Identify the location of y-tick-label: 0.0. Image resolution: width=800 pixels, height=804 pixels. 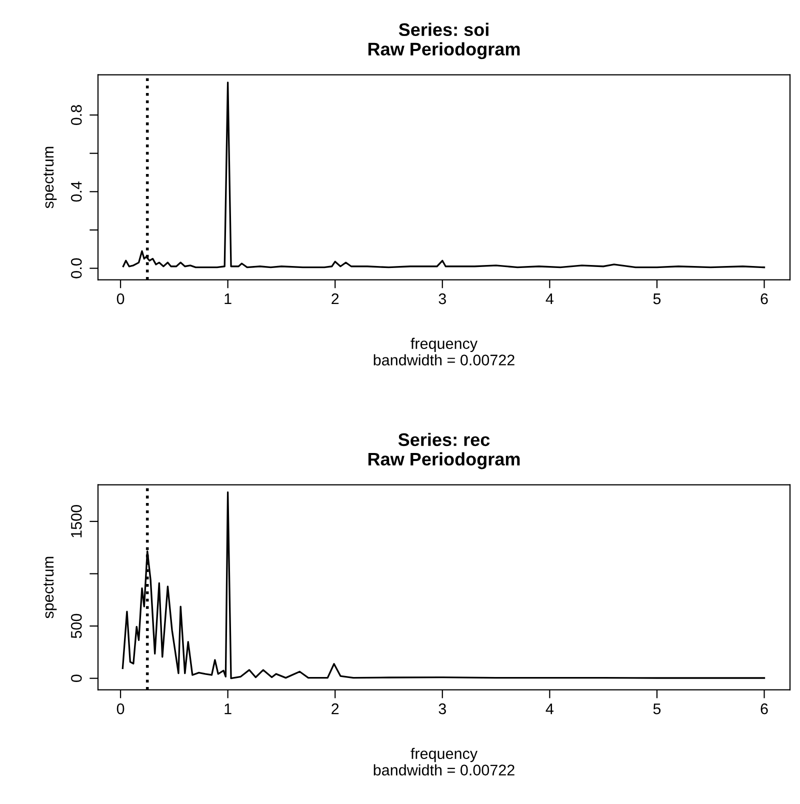
(76, 268).